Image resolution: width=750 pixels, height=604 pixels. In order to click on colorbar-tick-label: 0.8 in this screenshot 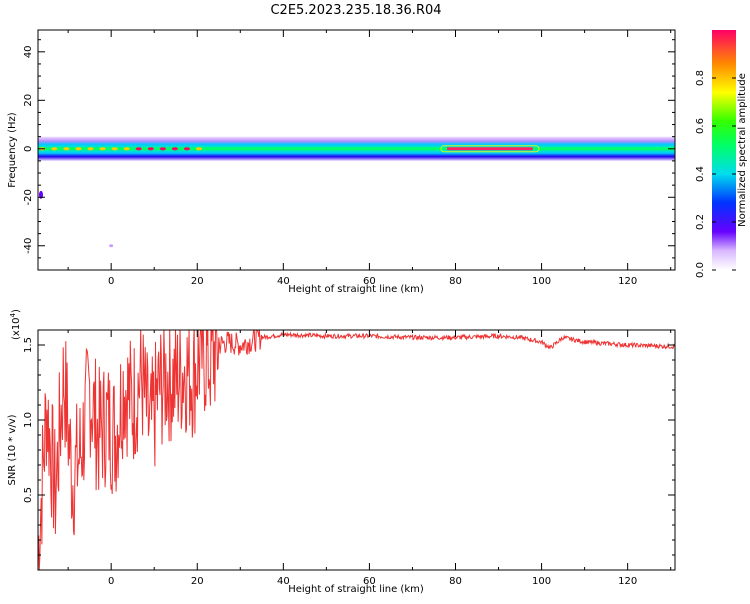, I will do `click(700, 78)`.